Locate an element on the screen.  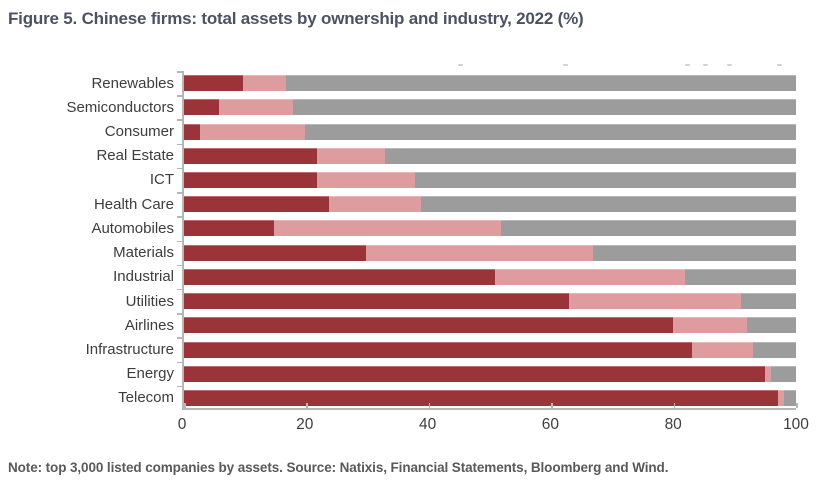
chart-row: Airlines is located at coordinates (401, 325).